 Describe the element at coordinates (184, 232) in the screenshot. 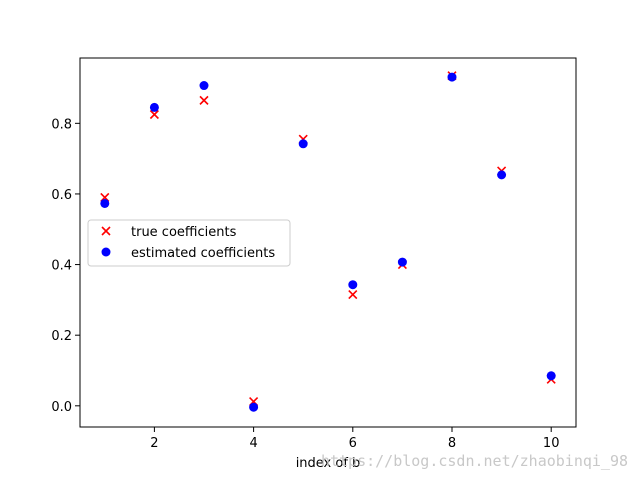

I see `legend-label-true: true coefficients` at that location.